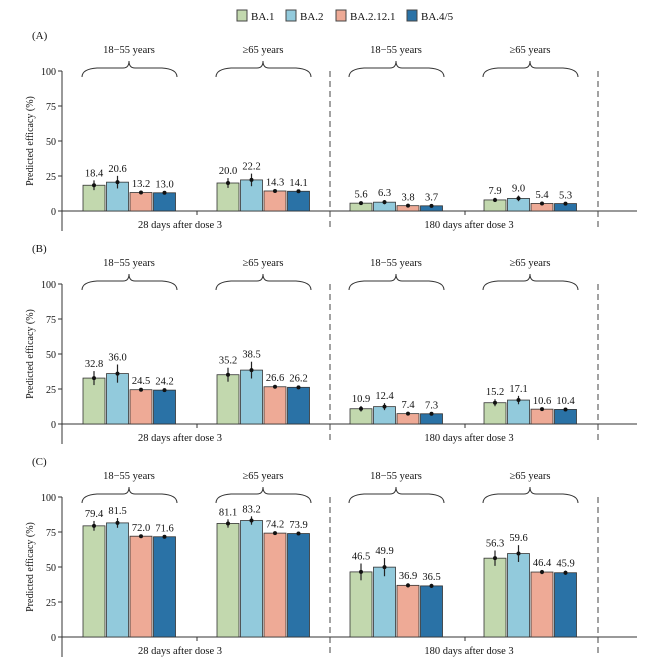 This screenshot has height=667, width=647. What do you see at coordinates (39, 249) in the screenshot?
I see `panel-label: (B)` at bounding box center [39, 249].